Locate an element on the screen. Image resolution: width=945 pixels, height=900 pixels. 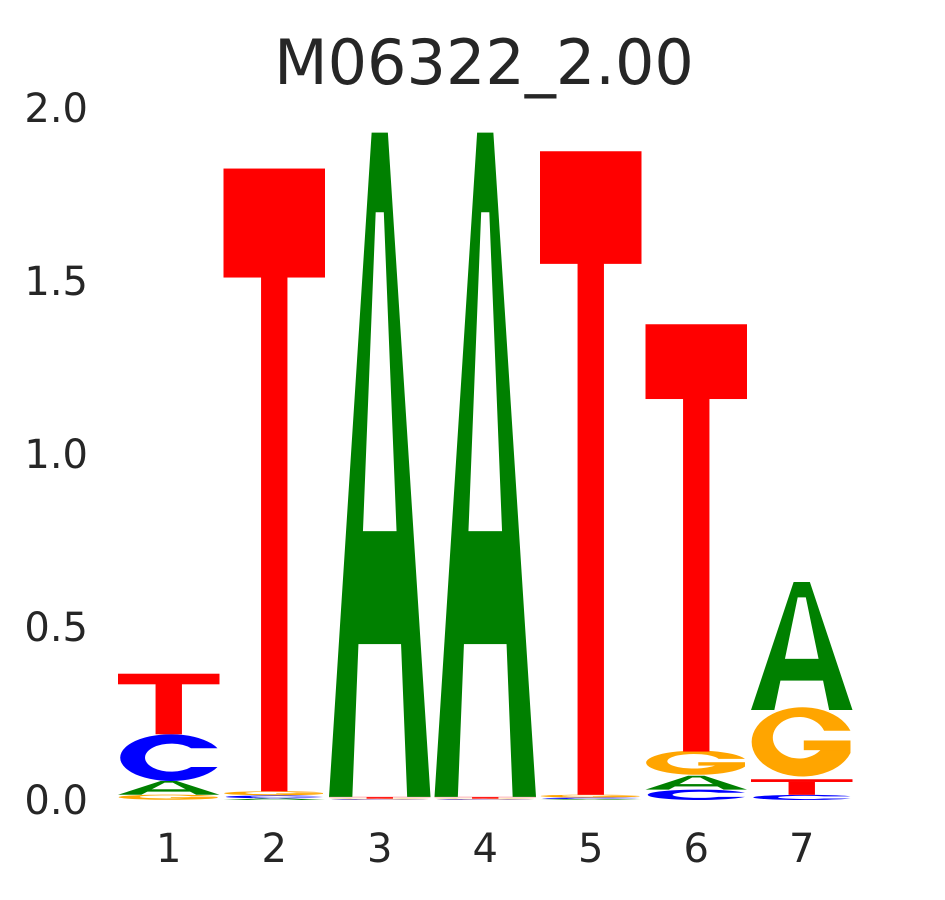
letter-c-pos5 is located at coordinates (591, 798).